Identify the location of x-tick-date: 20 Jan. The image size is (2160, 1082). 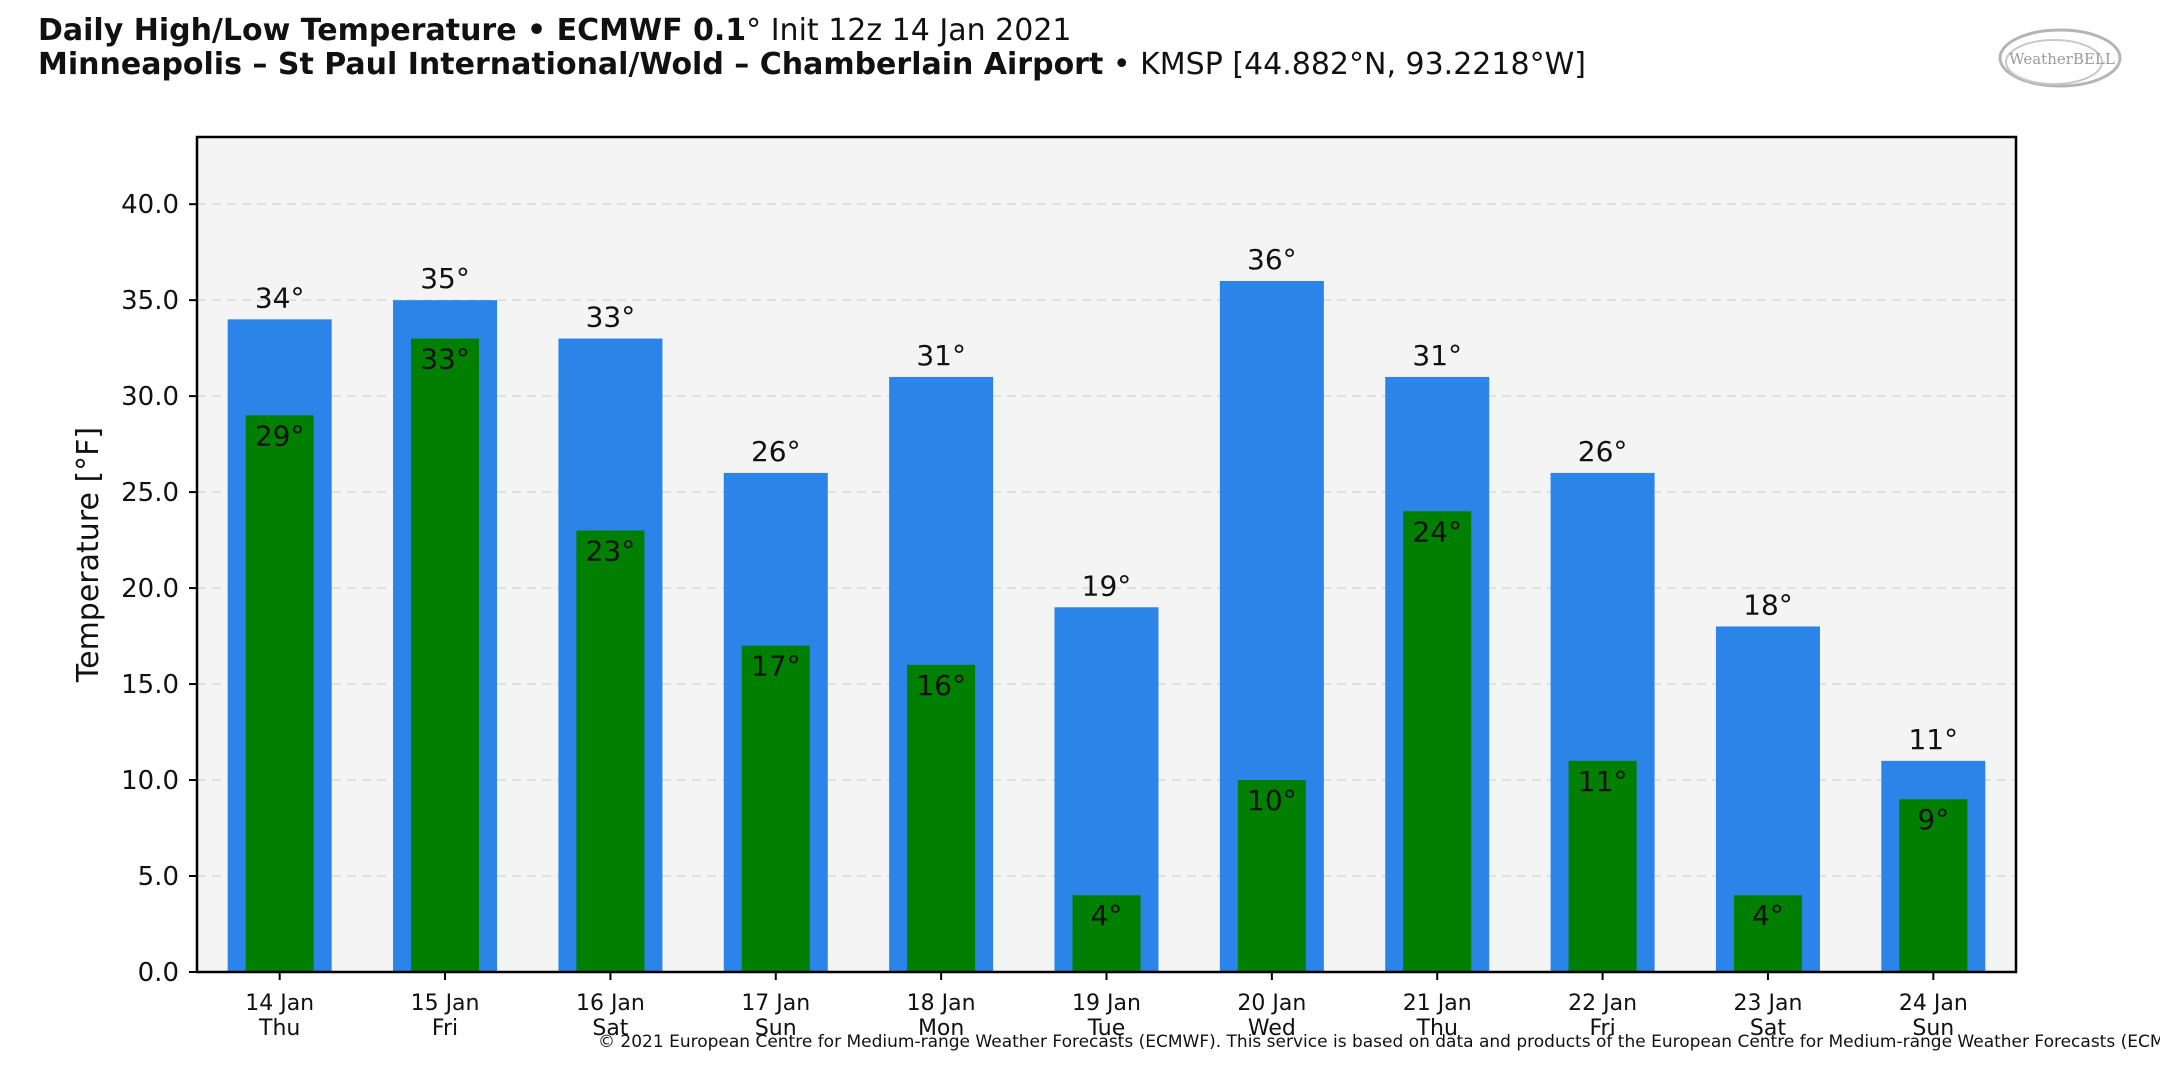
(1271, 1003).